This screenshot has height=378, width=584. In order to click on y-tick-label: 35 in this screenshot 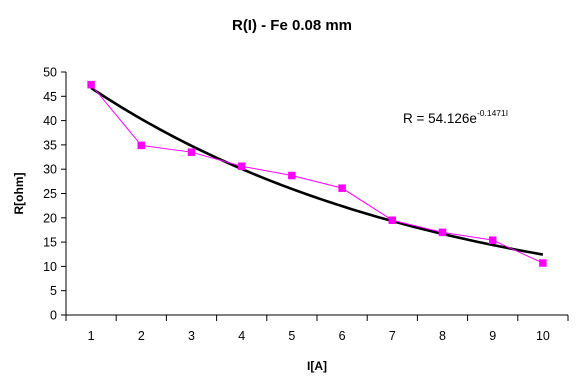, I will do `click(50, 145)`.